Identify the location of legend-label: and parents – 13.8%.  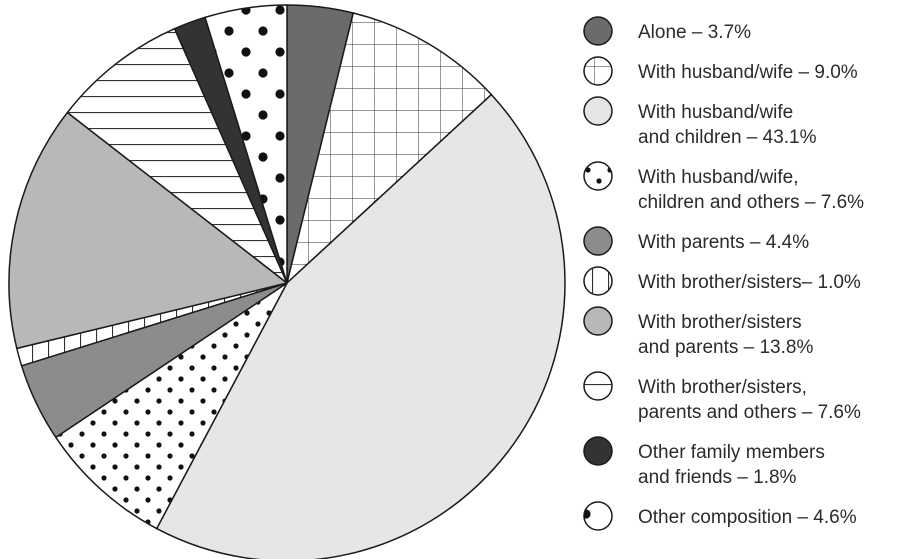
(725, 347).